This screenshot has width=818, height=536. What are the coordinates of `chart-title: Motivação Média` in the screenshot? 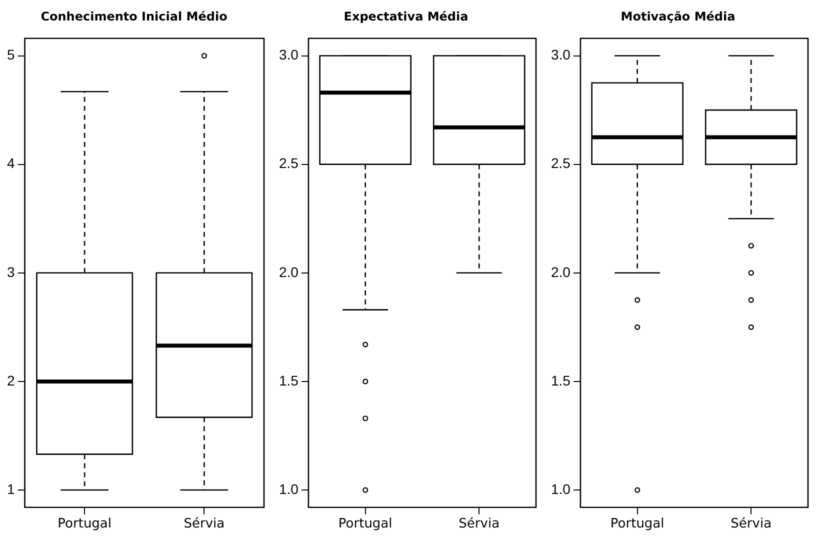 It's located at (678, 16).